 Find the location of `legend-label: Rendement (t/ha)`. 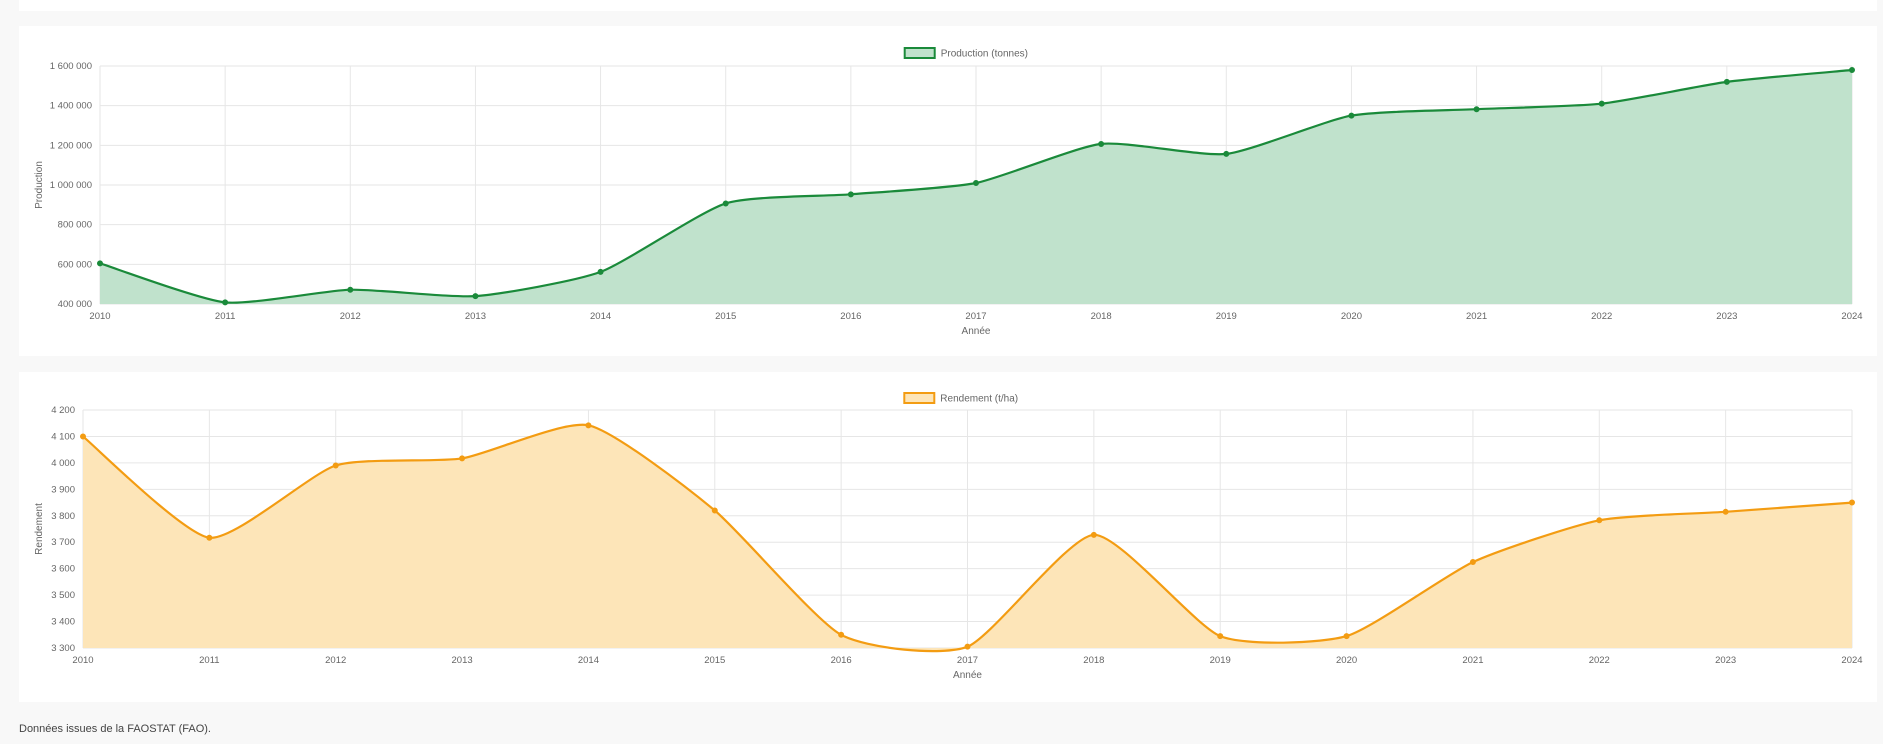

legend-label: Rendement (t/ha) is located at coordinates (979, 399).